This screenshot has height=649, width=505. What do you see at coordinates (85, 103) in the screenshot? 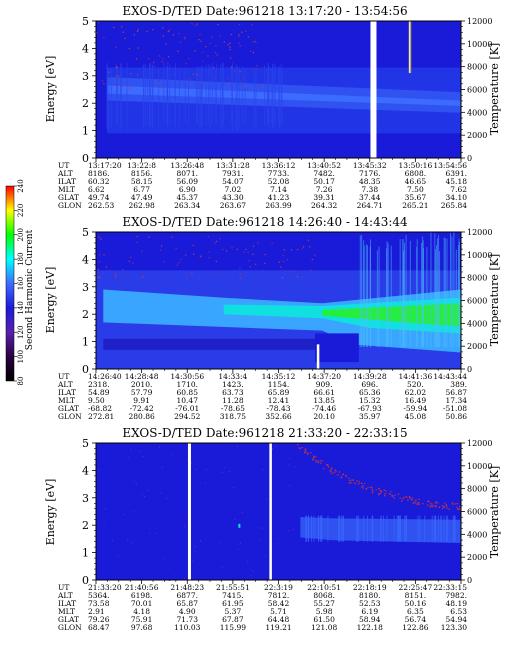
I see `y-tick-label: 2` at bounding box center [85, 103].